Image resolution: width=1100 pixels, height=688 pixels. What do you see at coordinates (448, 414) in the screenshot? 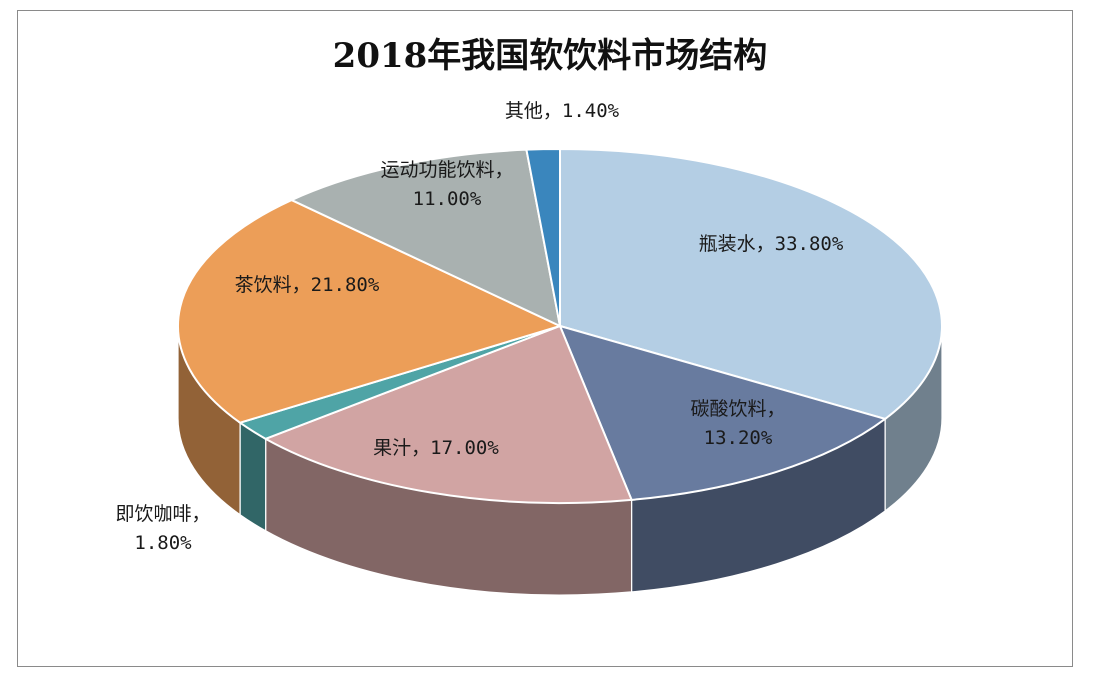
I see `slice-3-top` at bounding box center [448, 414].